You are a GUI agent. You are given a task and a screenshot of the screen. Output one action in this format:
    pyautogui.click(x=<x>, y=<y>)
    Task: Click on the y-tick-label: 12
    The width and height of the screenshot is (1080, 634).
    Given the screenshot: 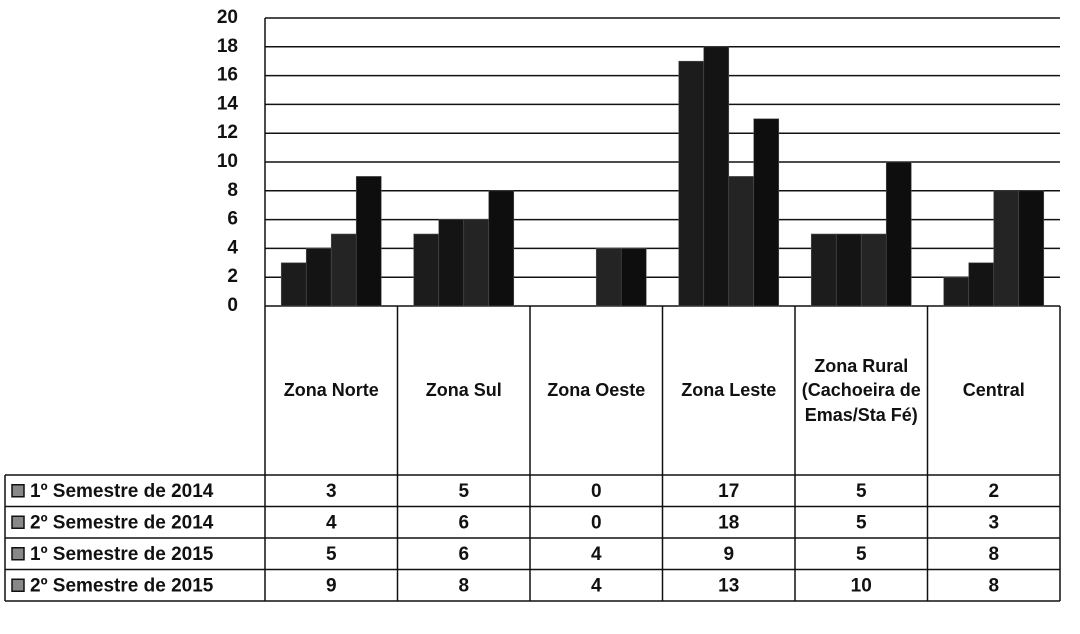 What is the action you would take?
    pyautogui.click(x=227, y=132)
    